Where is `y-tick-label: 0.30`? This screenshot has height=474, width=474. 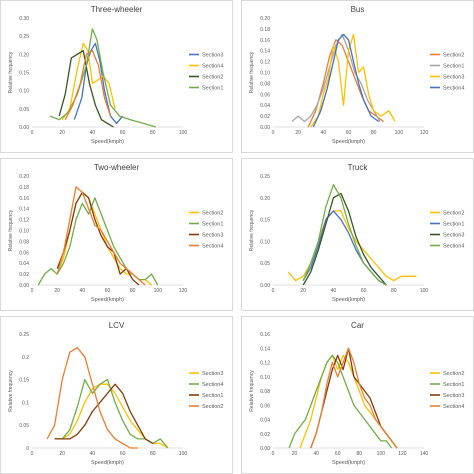 y-tick-label: 0.30 is located at coordinates (24, 19).